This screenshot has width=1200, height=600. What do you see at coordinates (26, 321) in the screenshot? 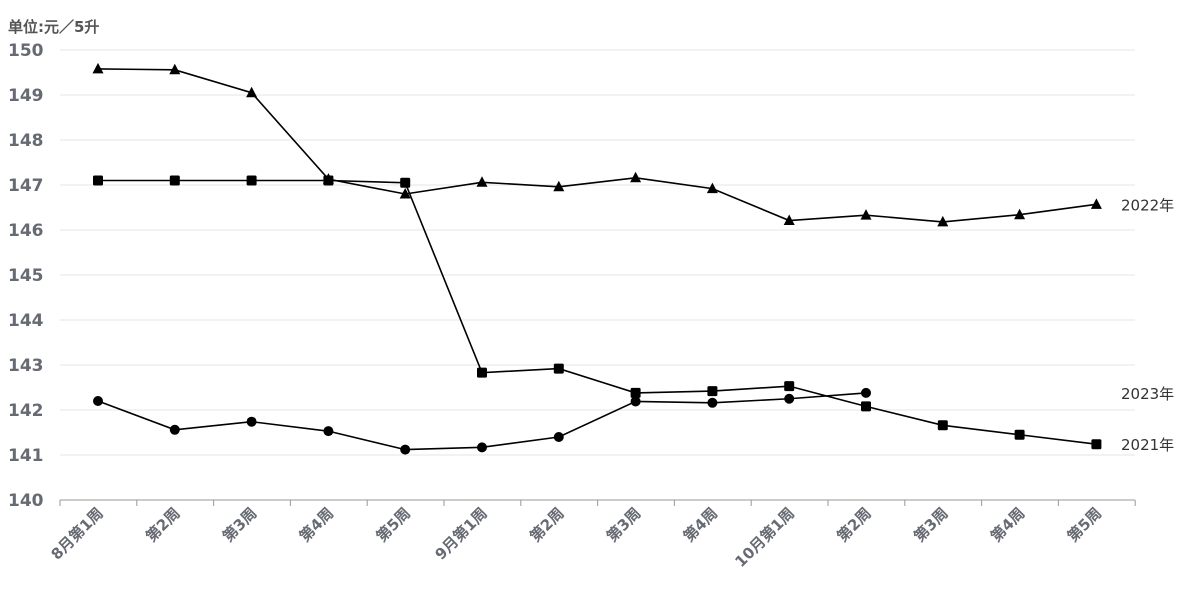
I see `y-tick-label: 144` at bounding box center [26, 321].